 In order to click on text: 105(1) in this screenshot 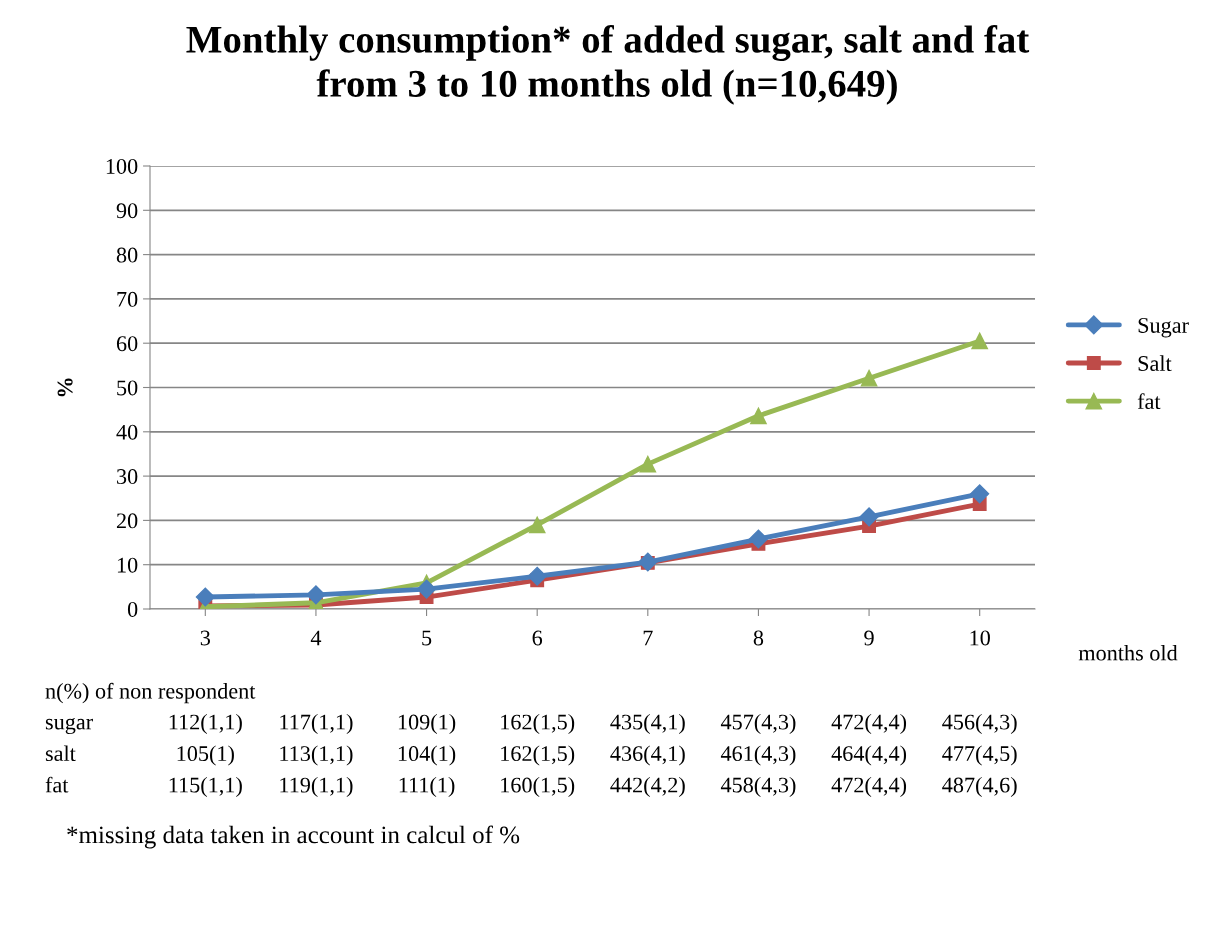, I will do `click(205, 755)`.